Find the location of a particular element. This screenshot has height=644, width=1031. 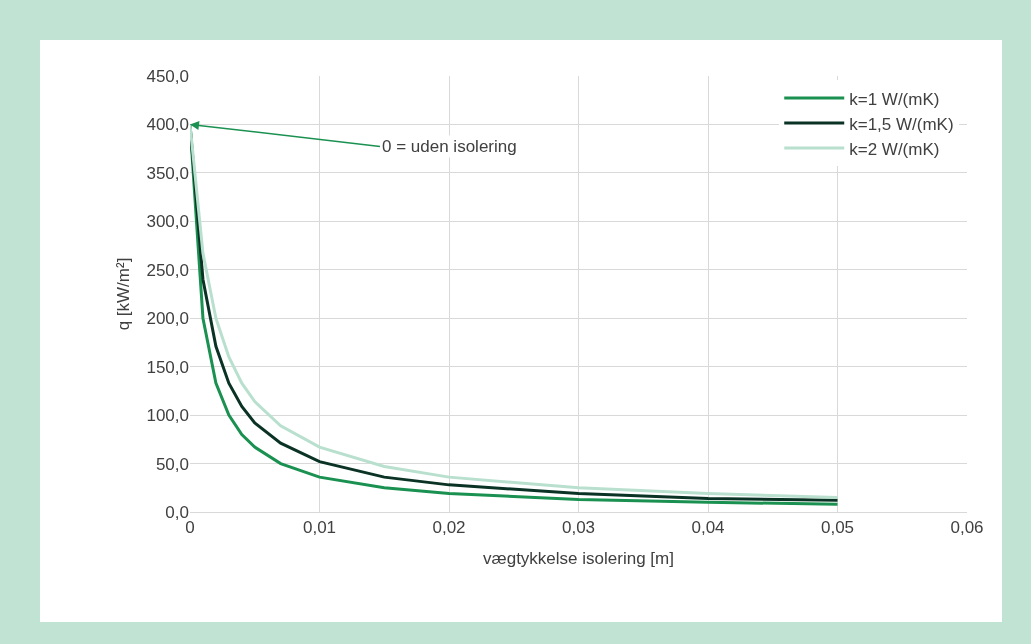

legend-label: k=1 W/(mK) is located at coordinates (894, 99).